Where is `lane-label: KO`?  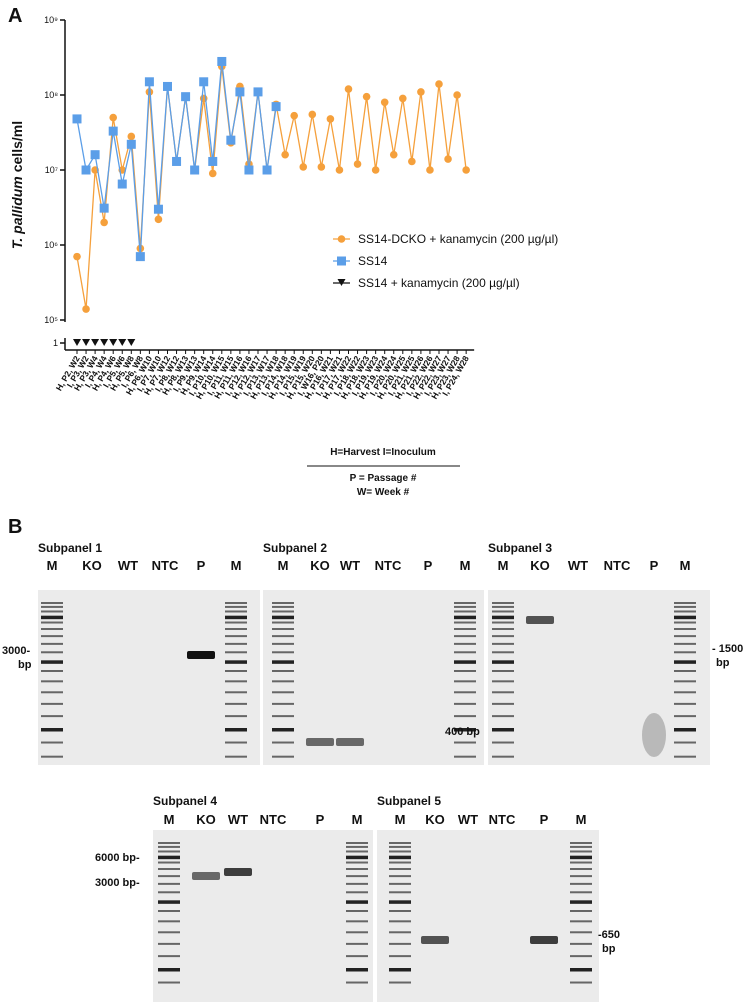 lane-label: KO is located at coordinates (92, 565).